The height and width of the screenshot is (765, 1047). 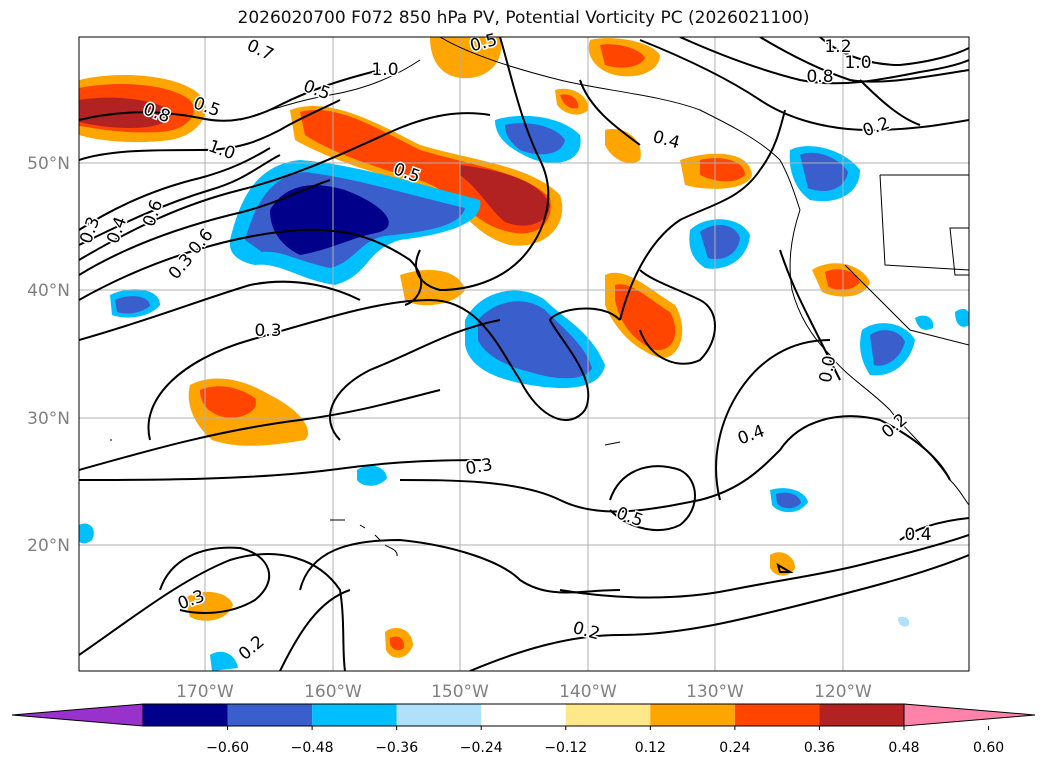 What do you see at coordinates (828, 369) in the screenshot?
I see `contour-label: 0.0` at bounding box center [828, 369].